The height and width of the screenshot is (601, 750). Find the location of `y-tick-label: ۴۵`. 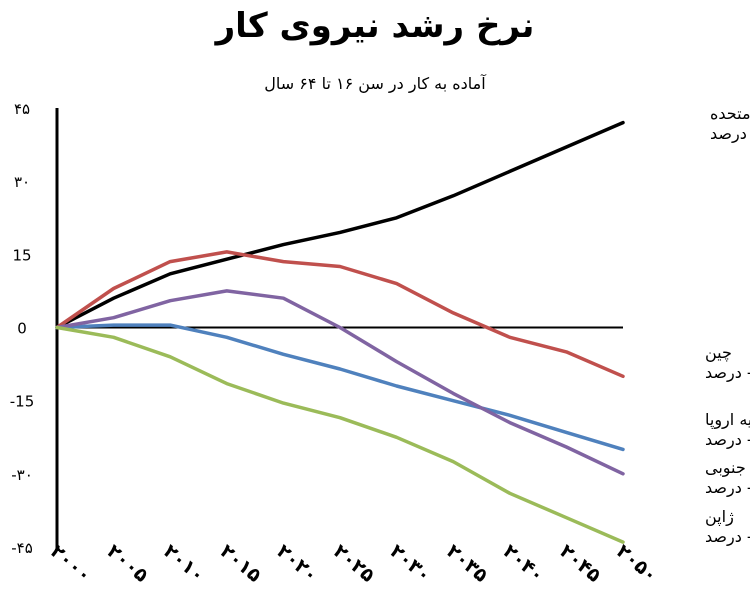

y-tick-label: ۴۵ is located at coordinates (22, 109).